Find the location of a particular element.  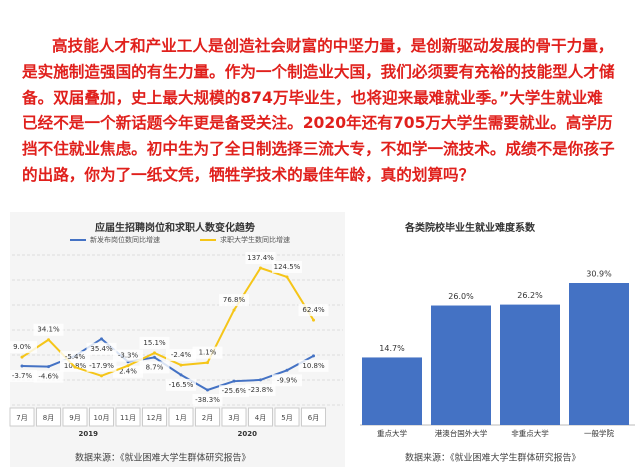

value-label: 124.5% is located at coordinates (287, 267).